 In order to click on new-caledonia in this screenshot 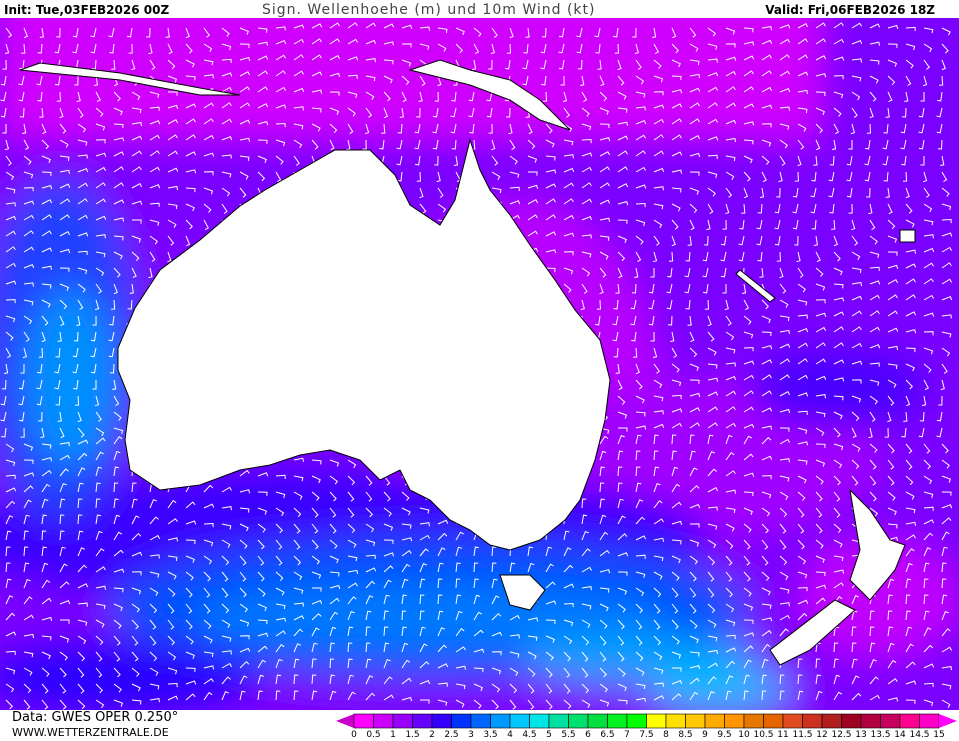, I will do `click(755, 286)`.